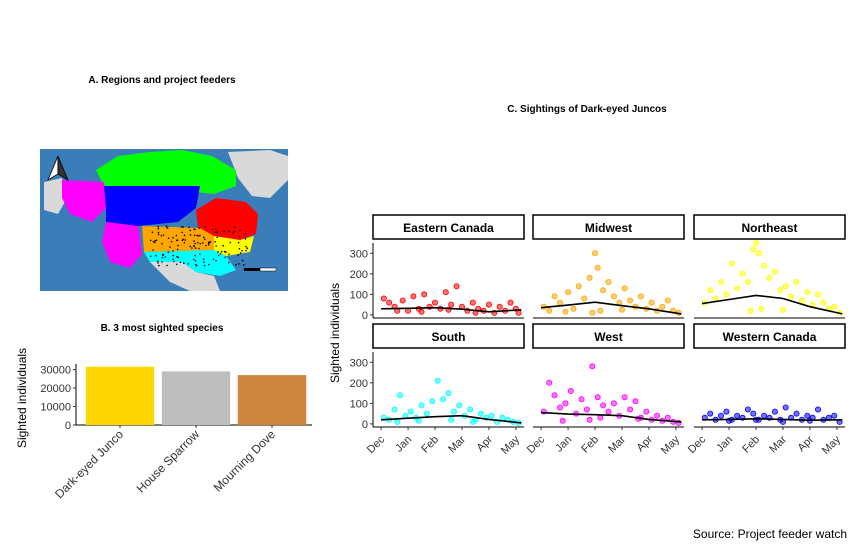  I want to click on facet-label: Northeast, so click(769, 228).